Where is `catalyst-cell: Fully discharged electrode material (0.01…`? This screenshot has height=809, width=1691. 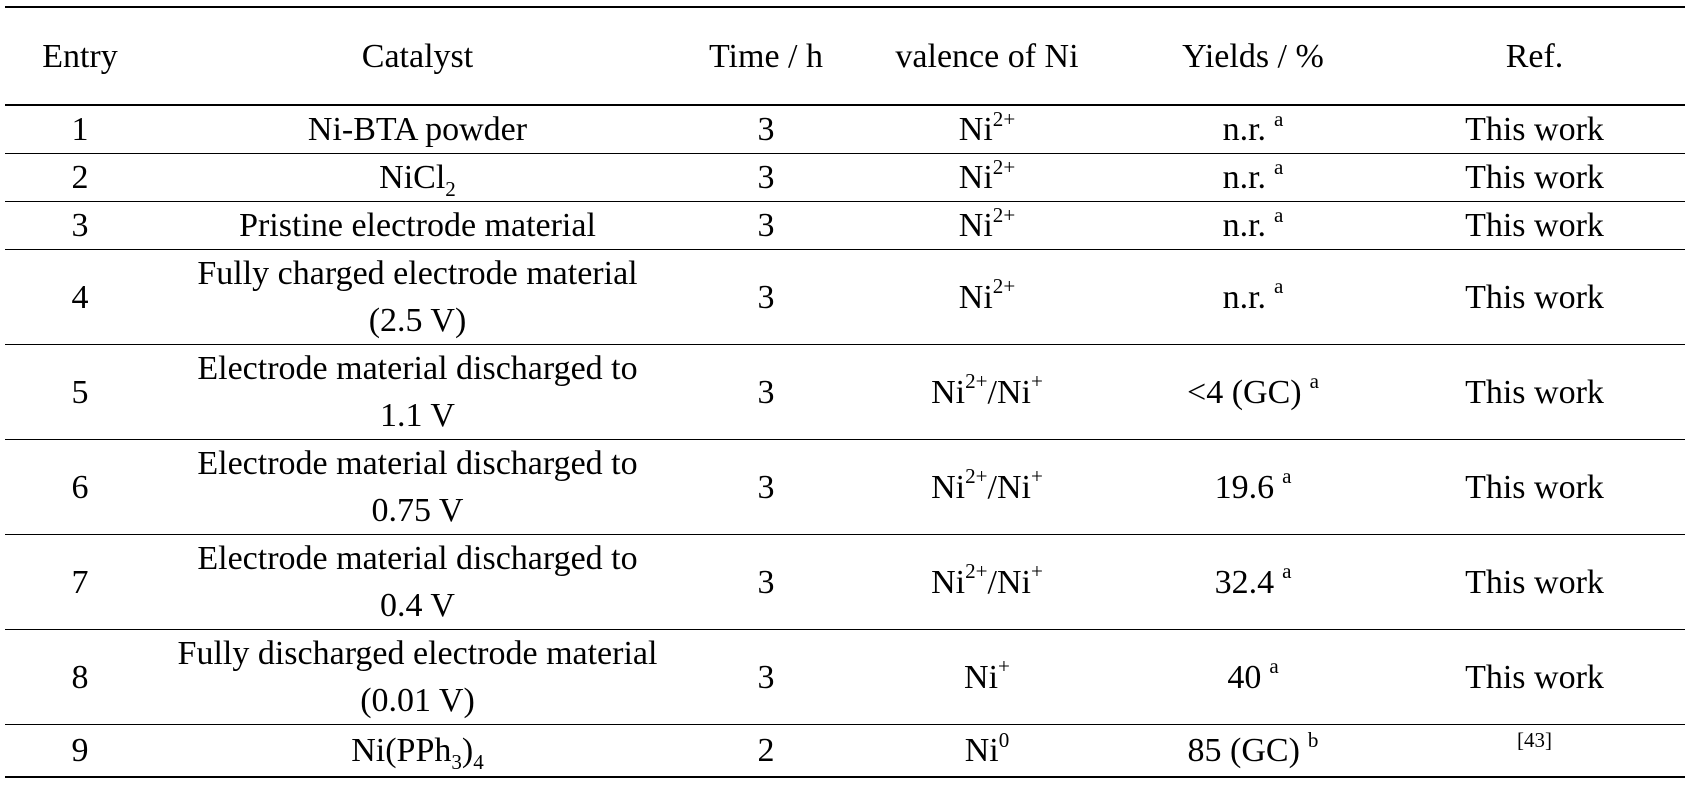
catalyst-cell: Fully discharged electrode material (0.01… is located at coordinates (417, 677).